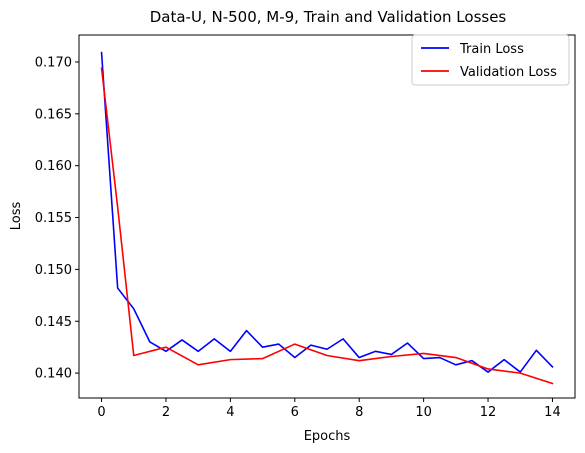 This screenshot has width=585, height=453. Describe the element at coordinates (295, 412) in the screenshot. I see `x-tick-label: 6` at that location.